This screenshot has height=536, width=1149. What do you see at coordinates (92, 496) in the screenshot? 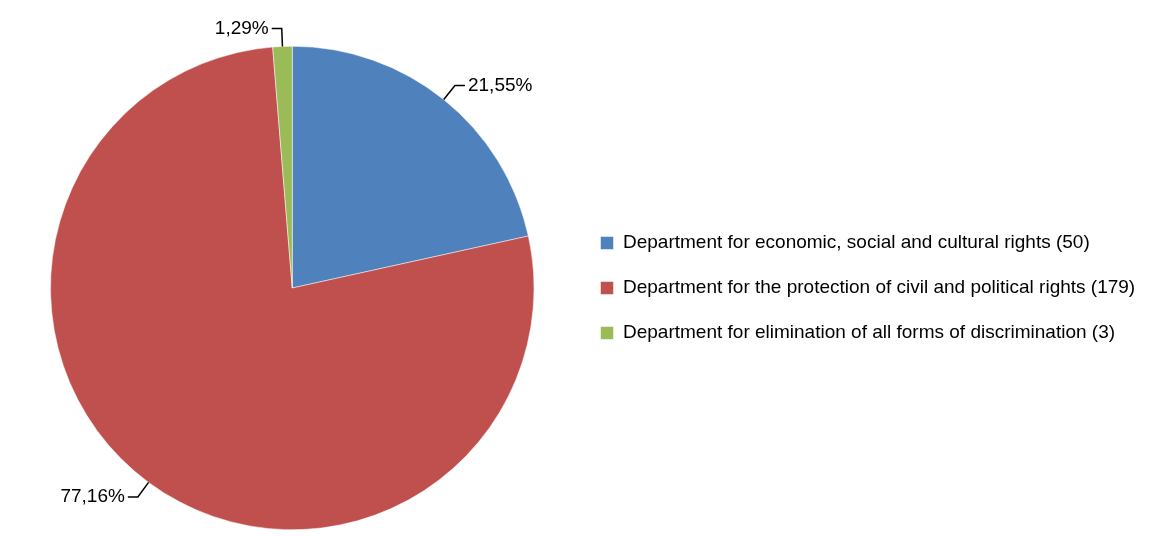
I see `data-label: 77,16%` at bounding box center [92, 496].